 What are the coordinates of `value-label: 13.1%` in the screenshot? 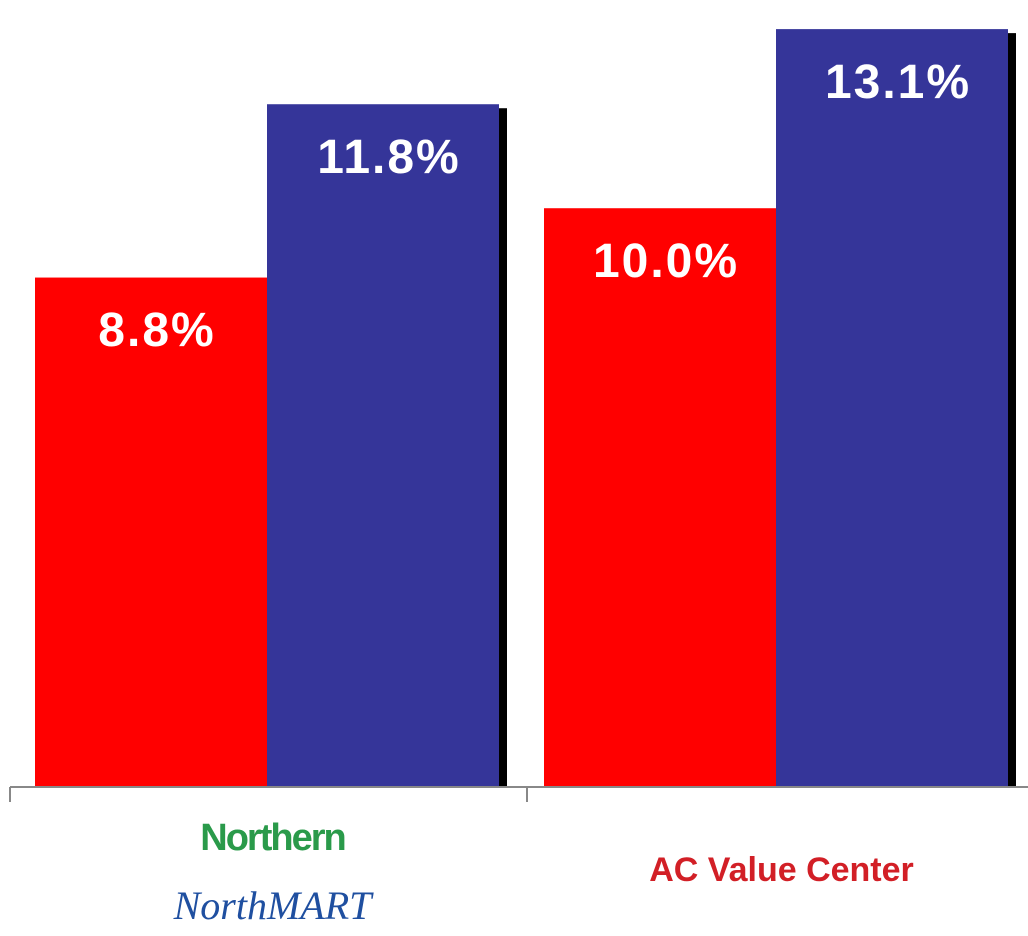 It's located at (898, 82).